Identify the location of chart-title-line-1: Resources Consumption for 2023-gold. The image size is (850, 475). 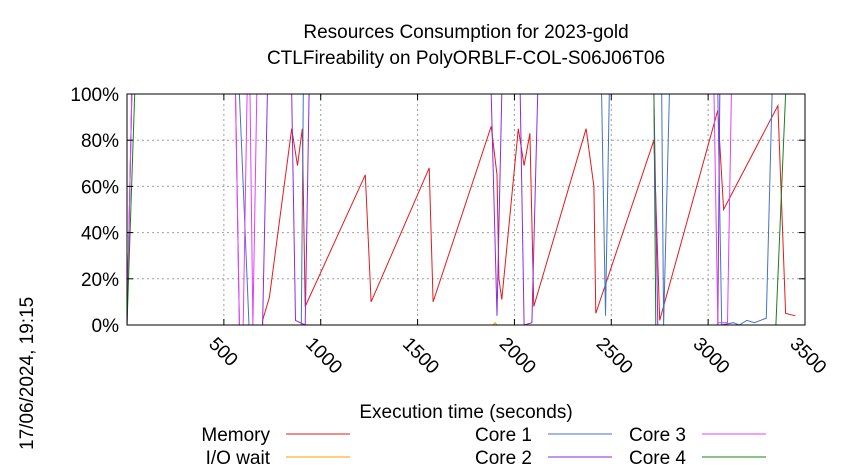
(465, 32).